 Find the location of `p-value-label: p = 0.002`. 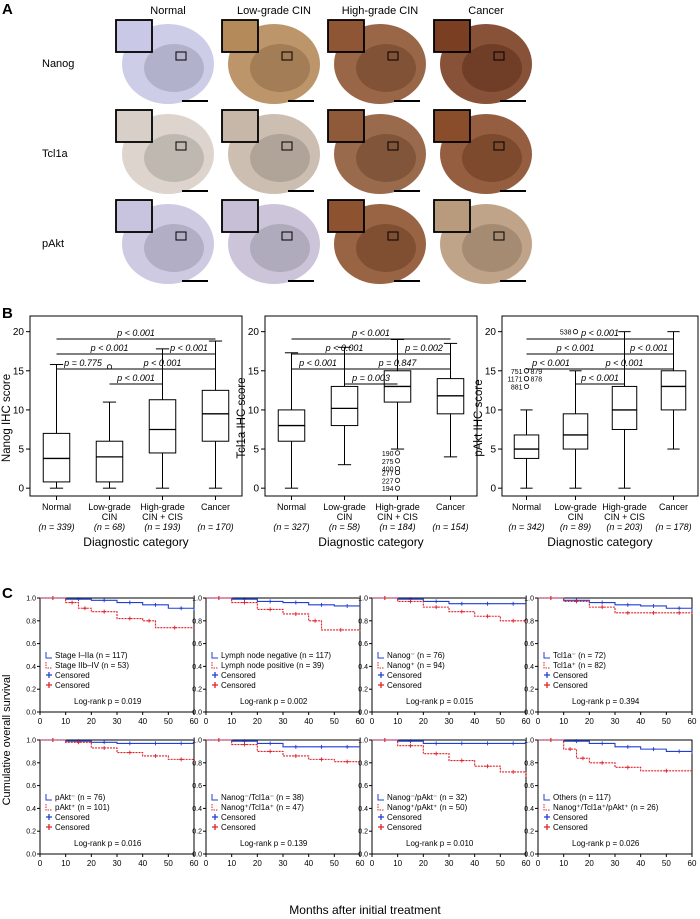

p-value-label: p = 0.002 is located at coordinates (423, 348).